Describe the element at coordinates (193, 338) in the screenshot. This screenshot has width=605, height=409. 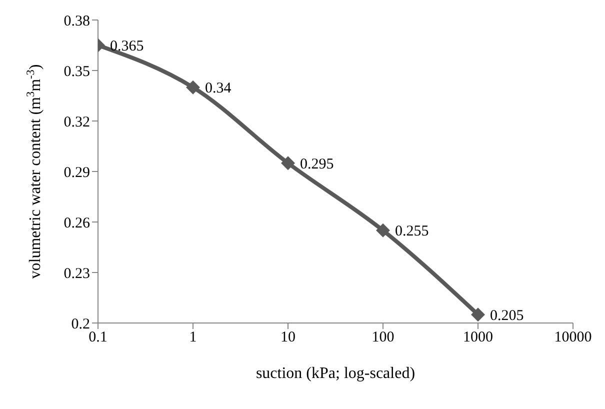
I see `x-tick-label: 1` at that location.